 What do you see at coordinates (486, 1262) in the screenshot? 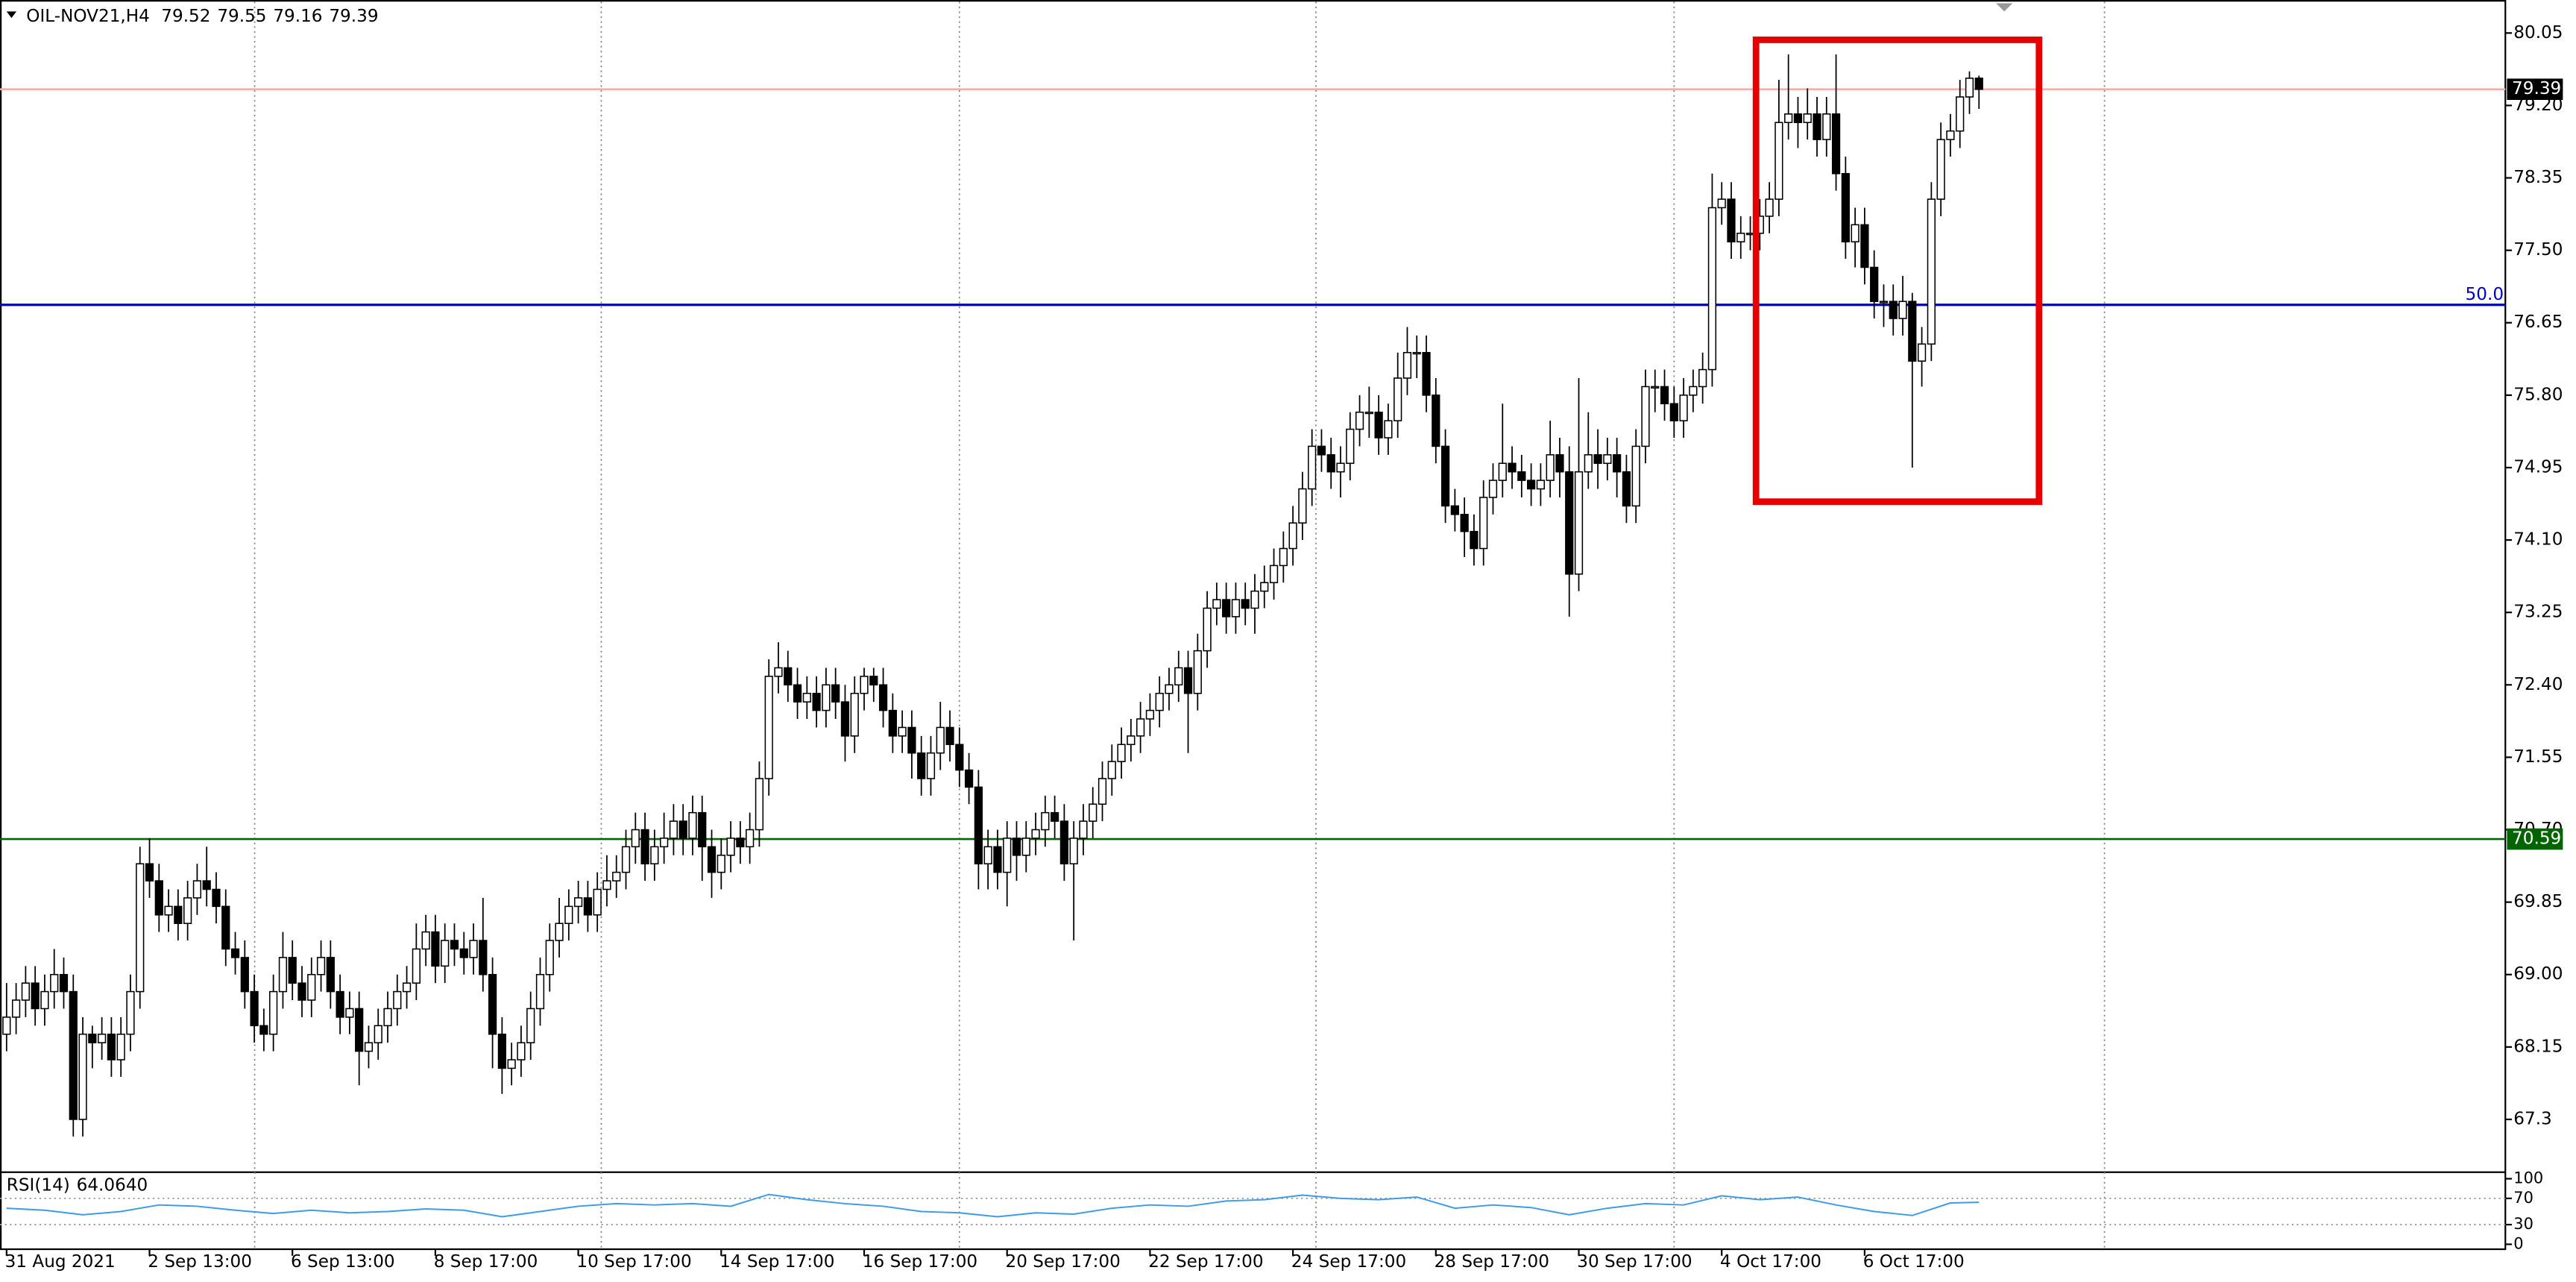
I see `x-tick-label: 8 Sep 17:00` at bounding box center [486, 1262].